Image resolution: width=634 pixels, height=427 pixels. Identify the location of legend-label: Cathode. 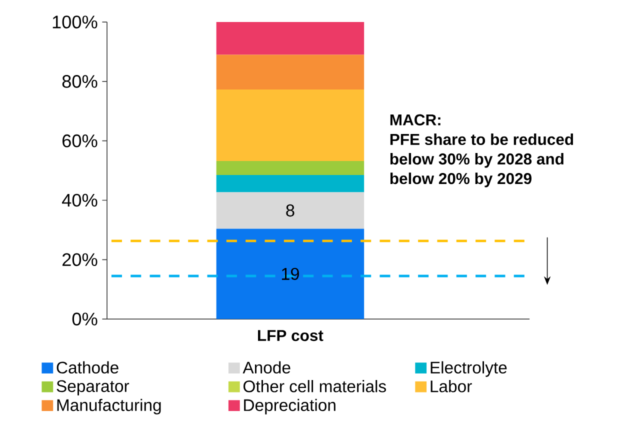
(87, 367).